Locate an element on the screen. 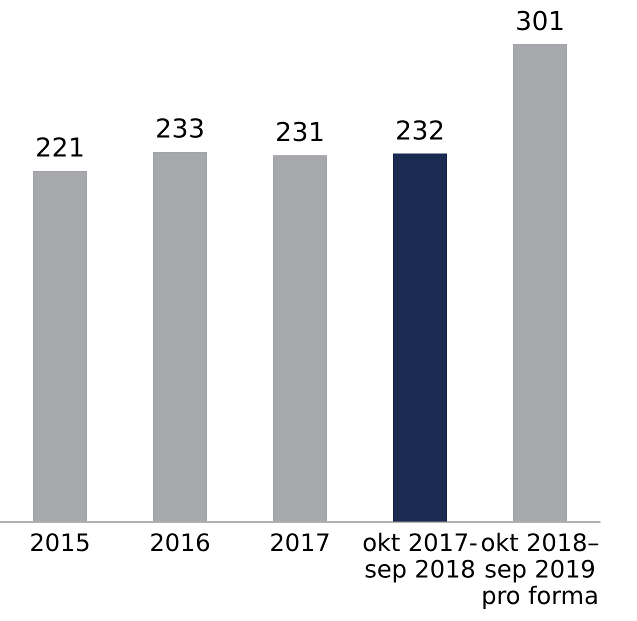 The image size is (637, 621). data-label: 232 is located at coordinates (420, 131).